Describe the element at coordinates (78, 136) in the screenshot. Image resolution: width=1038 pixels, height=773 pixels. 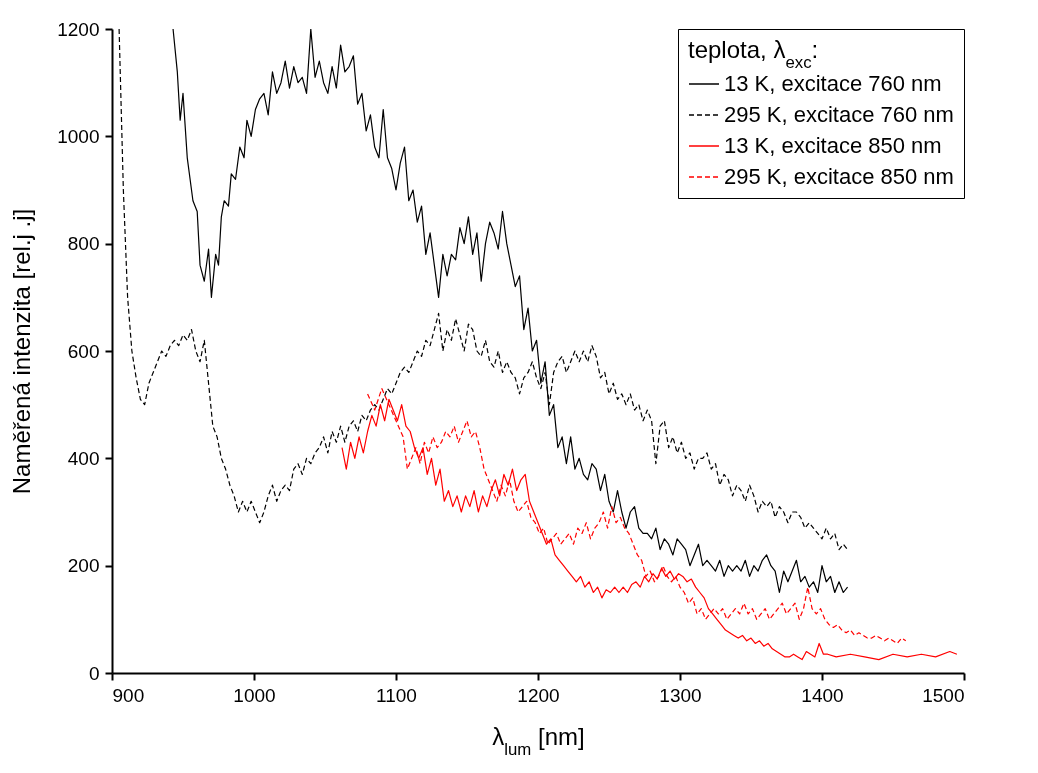
I see `y-tick-label: 1000` at that location.